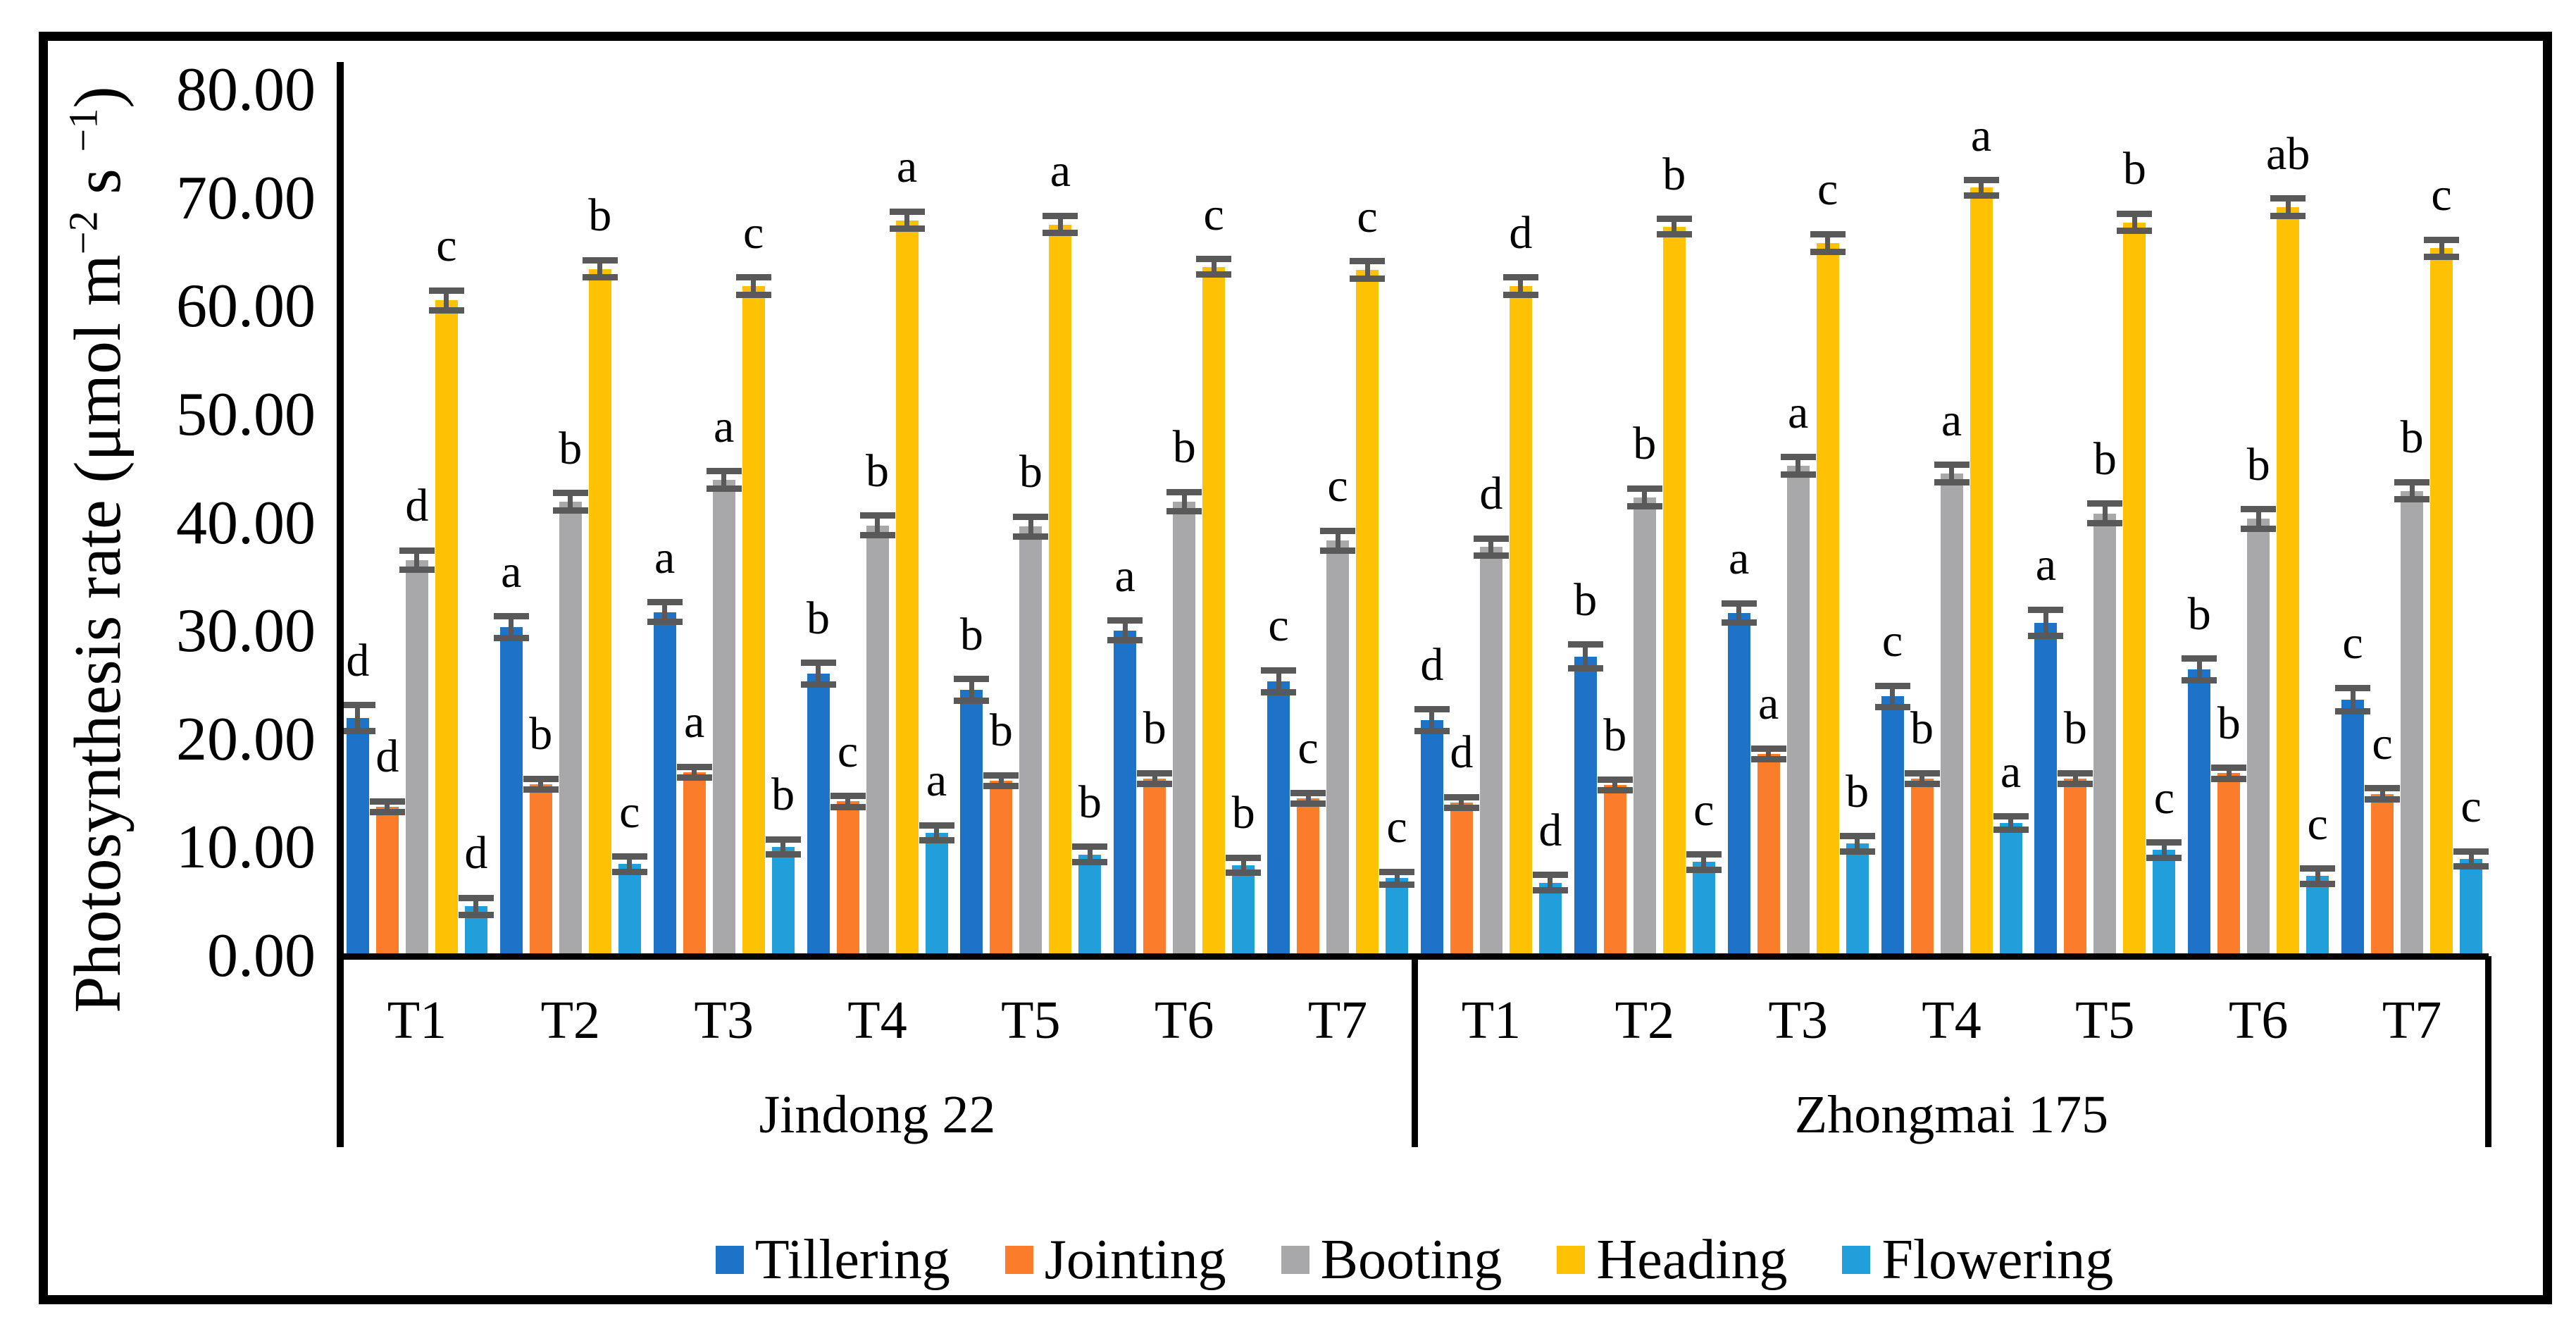 Image resolution: width=2576 pixels, height=1324 pixels. What do you see at coordinates (246, 631) in the screenshot?
I see `y-tick-label: 30.00` at bounding box center [246, 631].